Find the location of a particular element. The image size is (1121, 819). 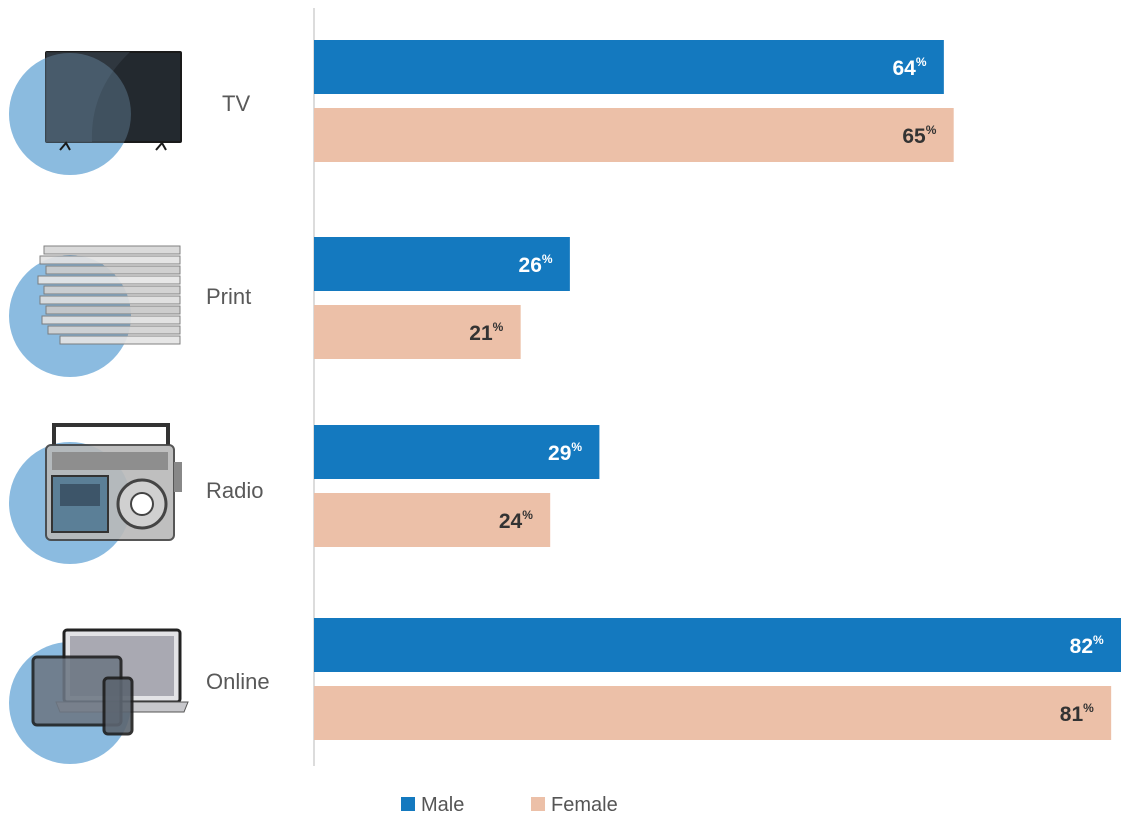

legend-label-male: Male is located at coordinates (442, 805).